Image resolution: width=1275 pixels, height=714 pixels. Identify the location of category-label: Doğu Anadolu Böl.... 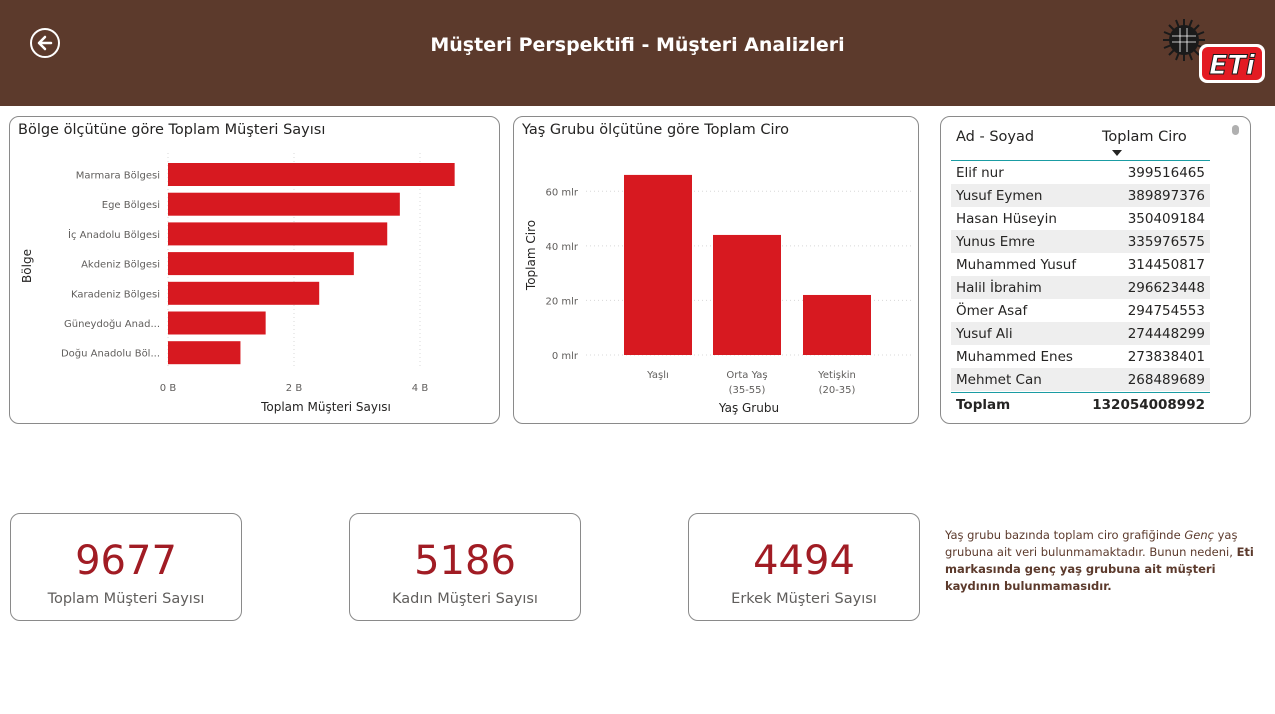
(110, 354).